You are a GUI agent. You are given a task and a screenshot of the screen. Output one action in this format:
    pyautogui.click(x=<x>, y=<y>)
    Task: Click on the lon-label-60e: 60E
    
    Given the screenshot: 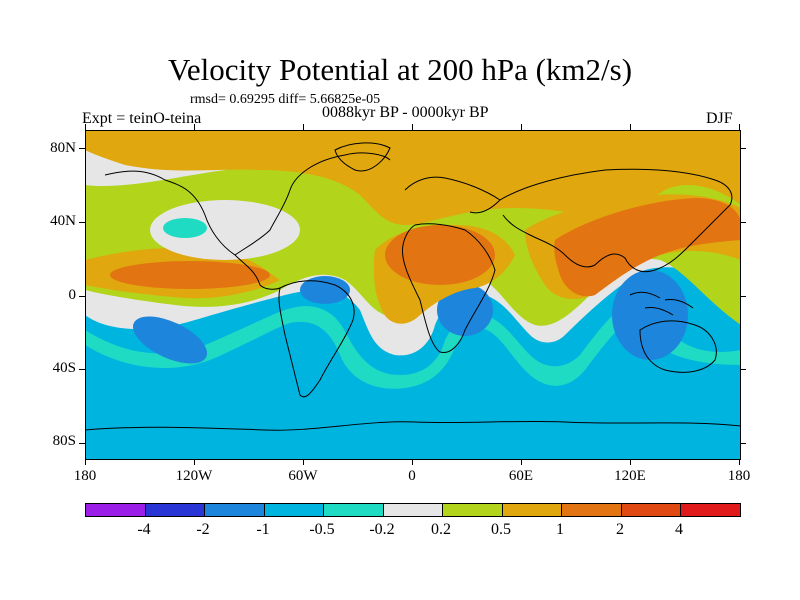 What is the action you would take?
    pyautogui.click(x=521, y=476)
    